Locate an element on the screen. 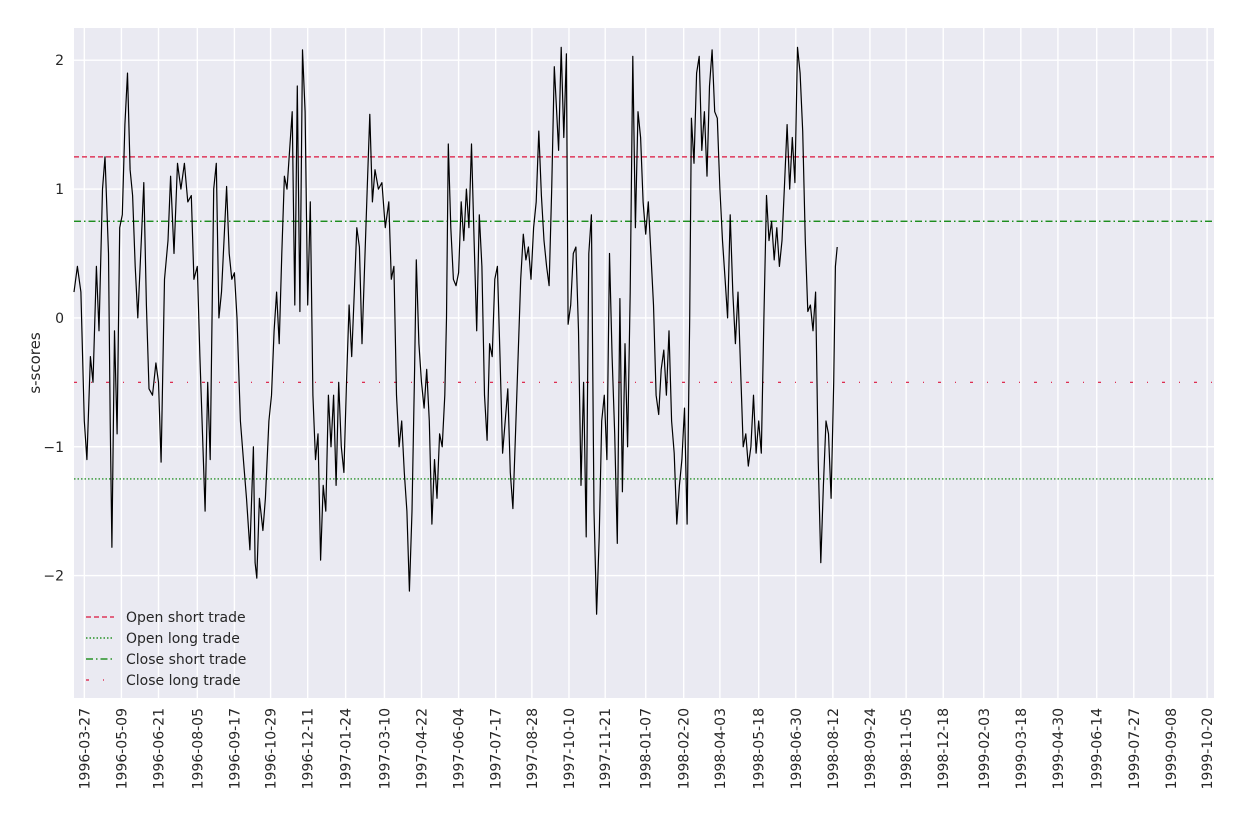 This screenshot has width=1256, height=821. x-tick-label: 1999-03-18 is located at coordinates (1022, 748).